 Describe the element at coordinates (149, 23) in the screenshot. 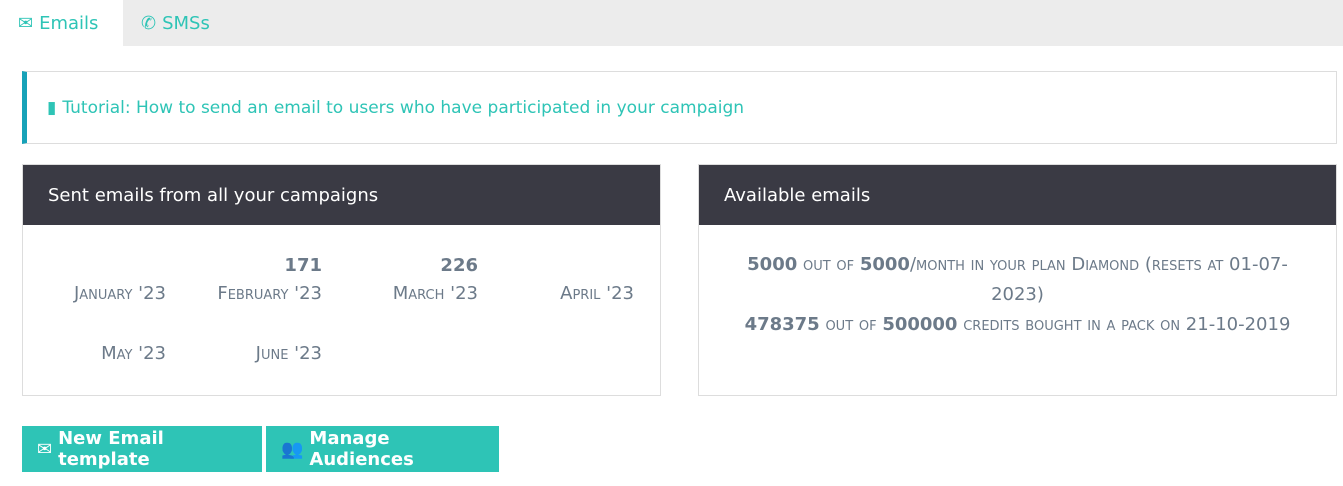

I see `phone-icon: ✆` at that location.